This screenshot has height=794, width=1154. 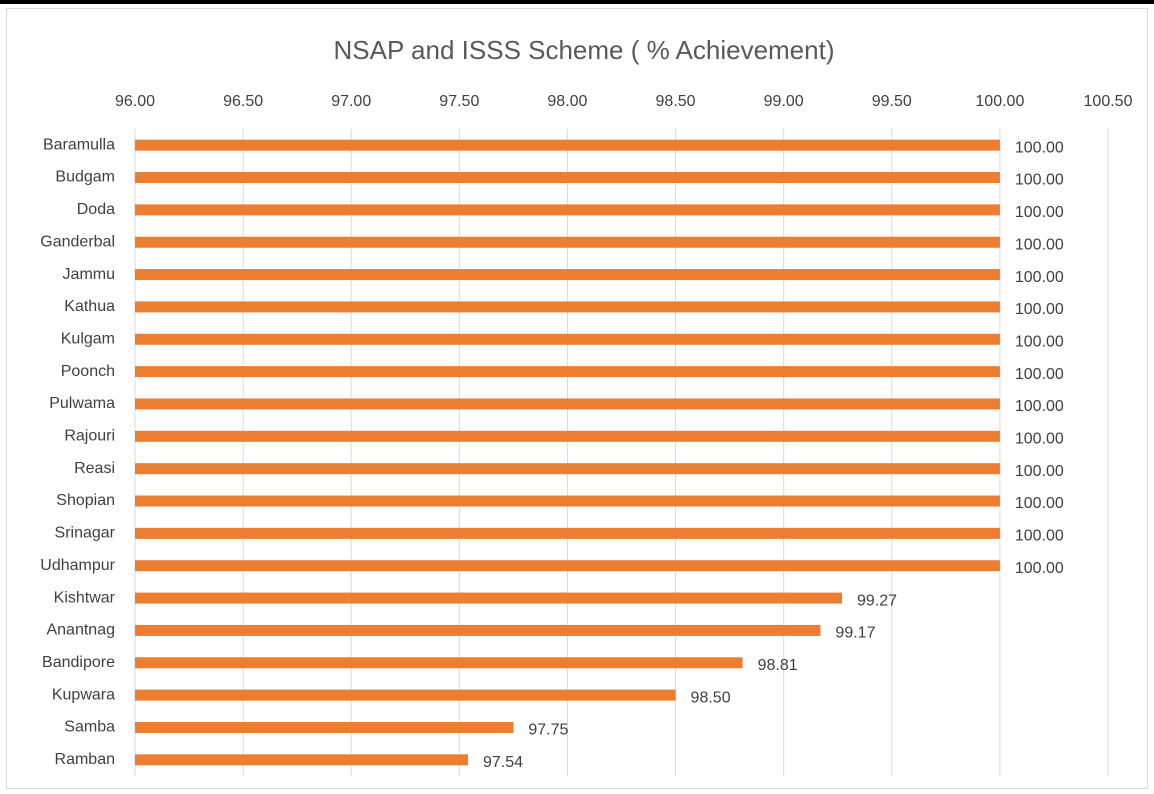 I want to click on x-tick-label: 97.50, so click(x=459, y=101).